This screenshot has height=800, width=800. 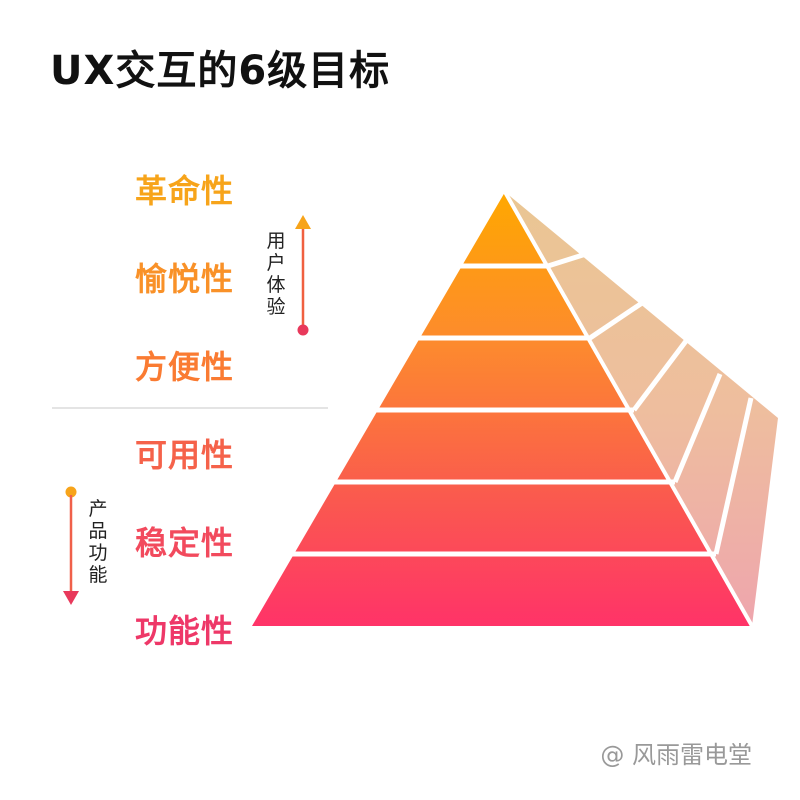 What do you see at coordinates (185, 279) in the screenshot?
I see `level-label-delightful: 愉悦性` at bounding box center [185, 279].